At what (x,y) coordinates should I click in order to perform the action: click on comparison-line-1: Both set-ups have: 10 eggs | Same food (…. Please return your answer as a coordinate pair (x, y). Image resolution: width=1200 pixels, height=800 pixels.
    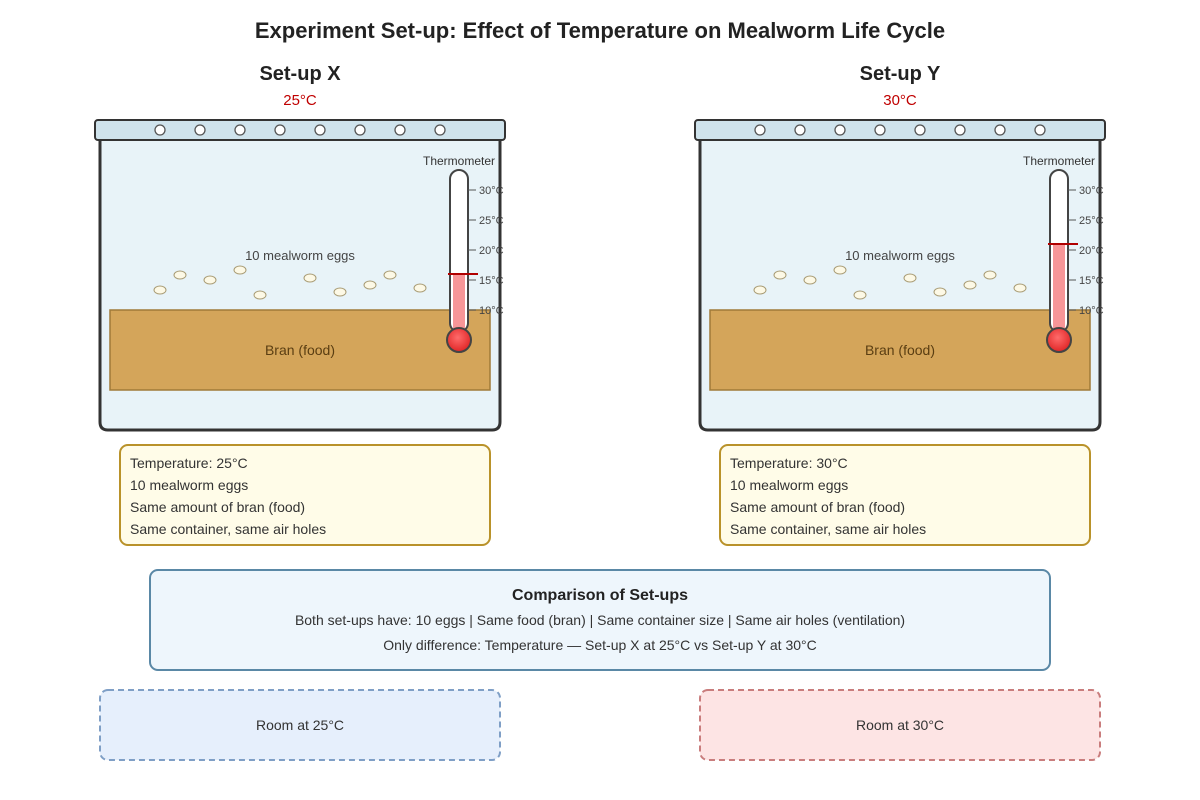
    Looking at the image, I should click on (600, 620).